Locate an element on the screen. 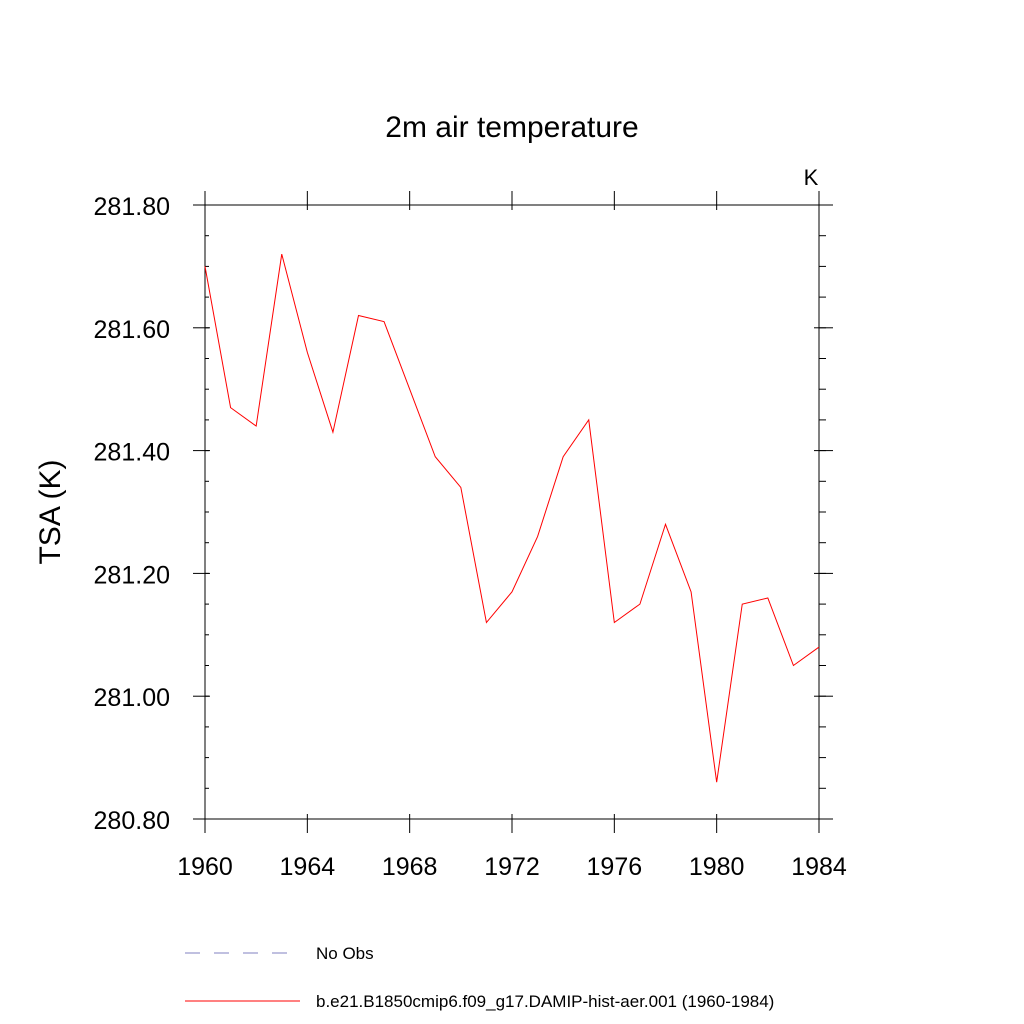 This screenshot has width=1024, height=1024. y-tick-label: 281.20 is located at coordinates (132, 575).